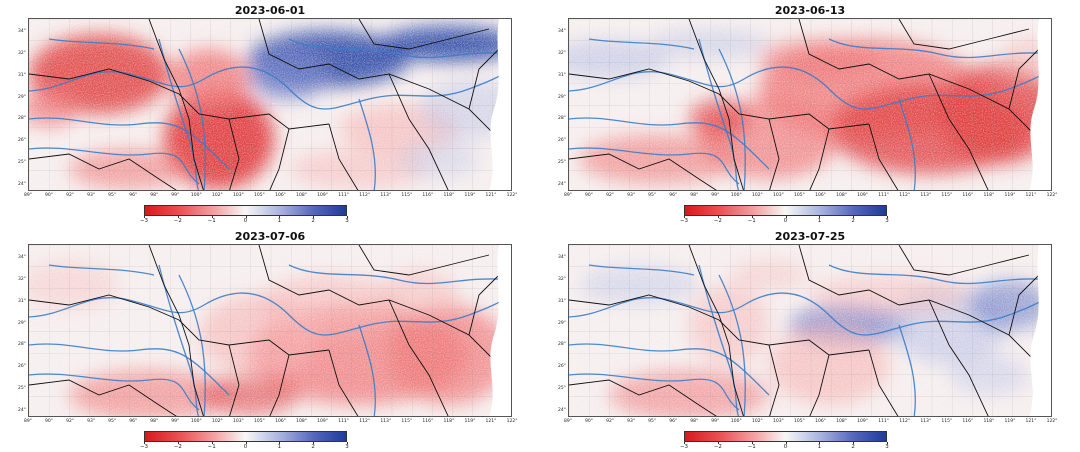 This screenshot has width=1080, height=452. Describe the element at coordinates (280, 421) in the screenshot. I see `lon-tick-label: 106°` at that location.